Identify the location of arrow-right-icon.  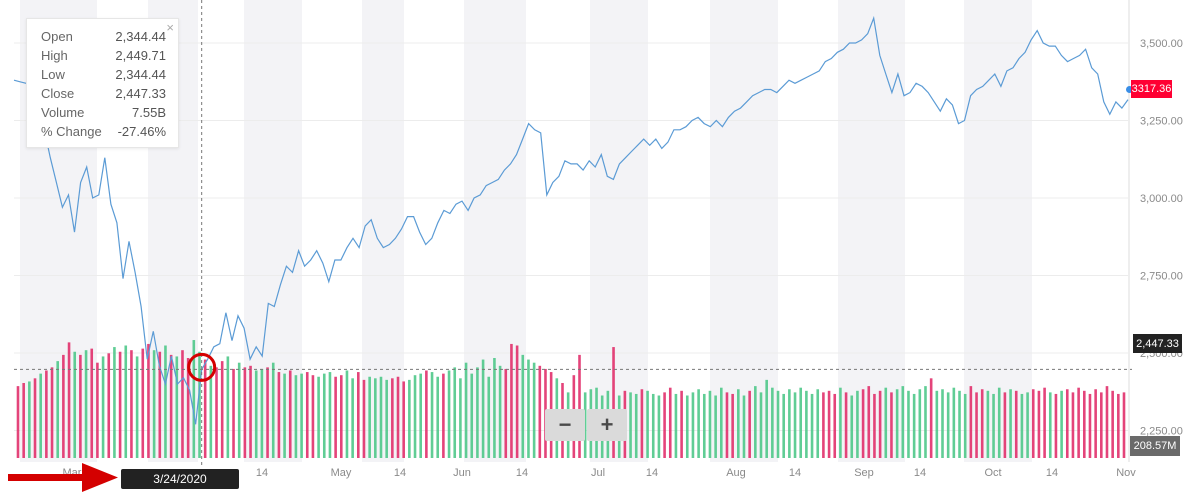
(63, 477).